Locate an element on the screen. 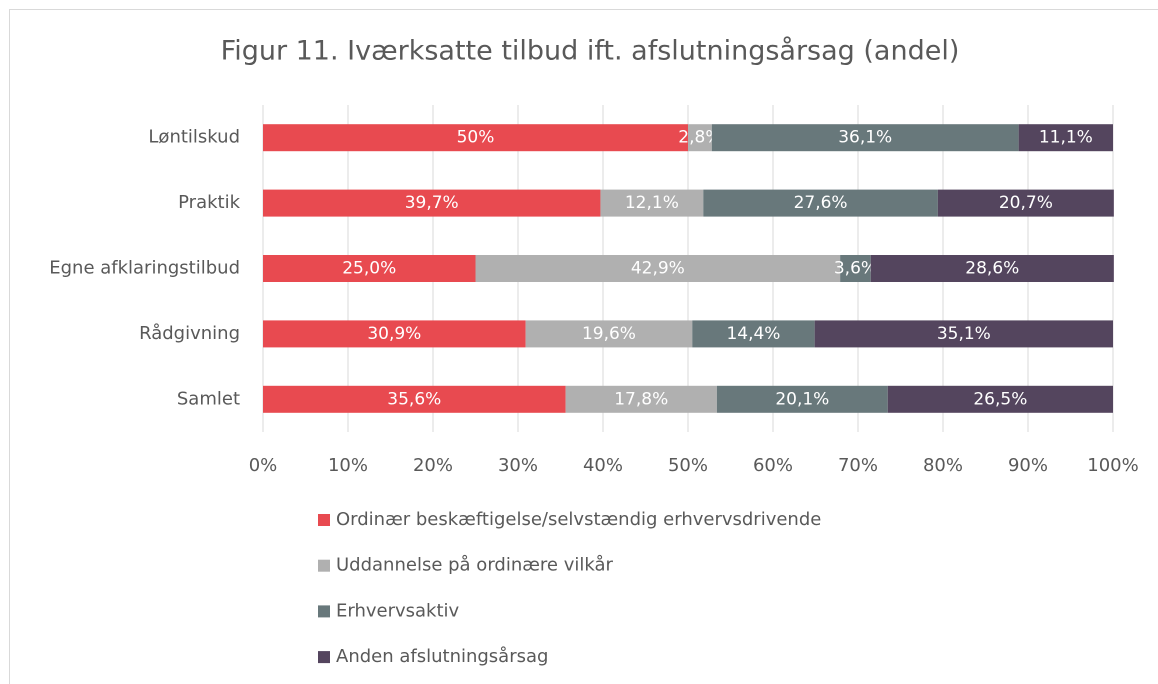 The height and width of the screenshot is (684, 1158). y-tick-label: Praktik is located at coordinates (209, 202).